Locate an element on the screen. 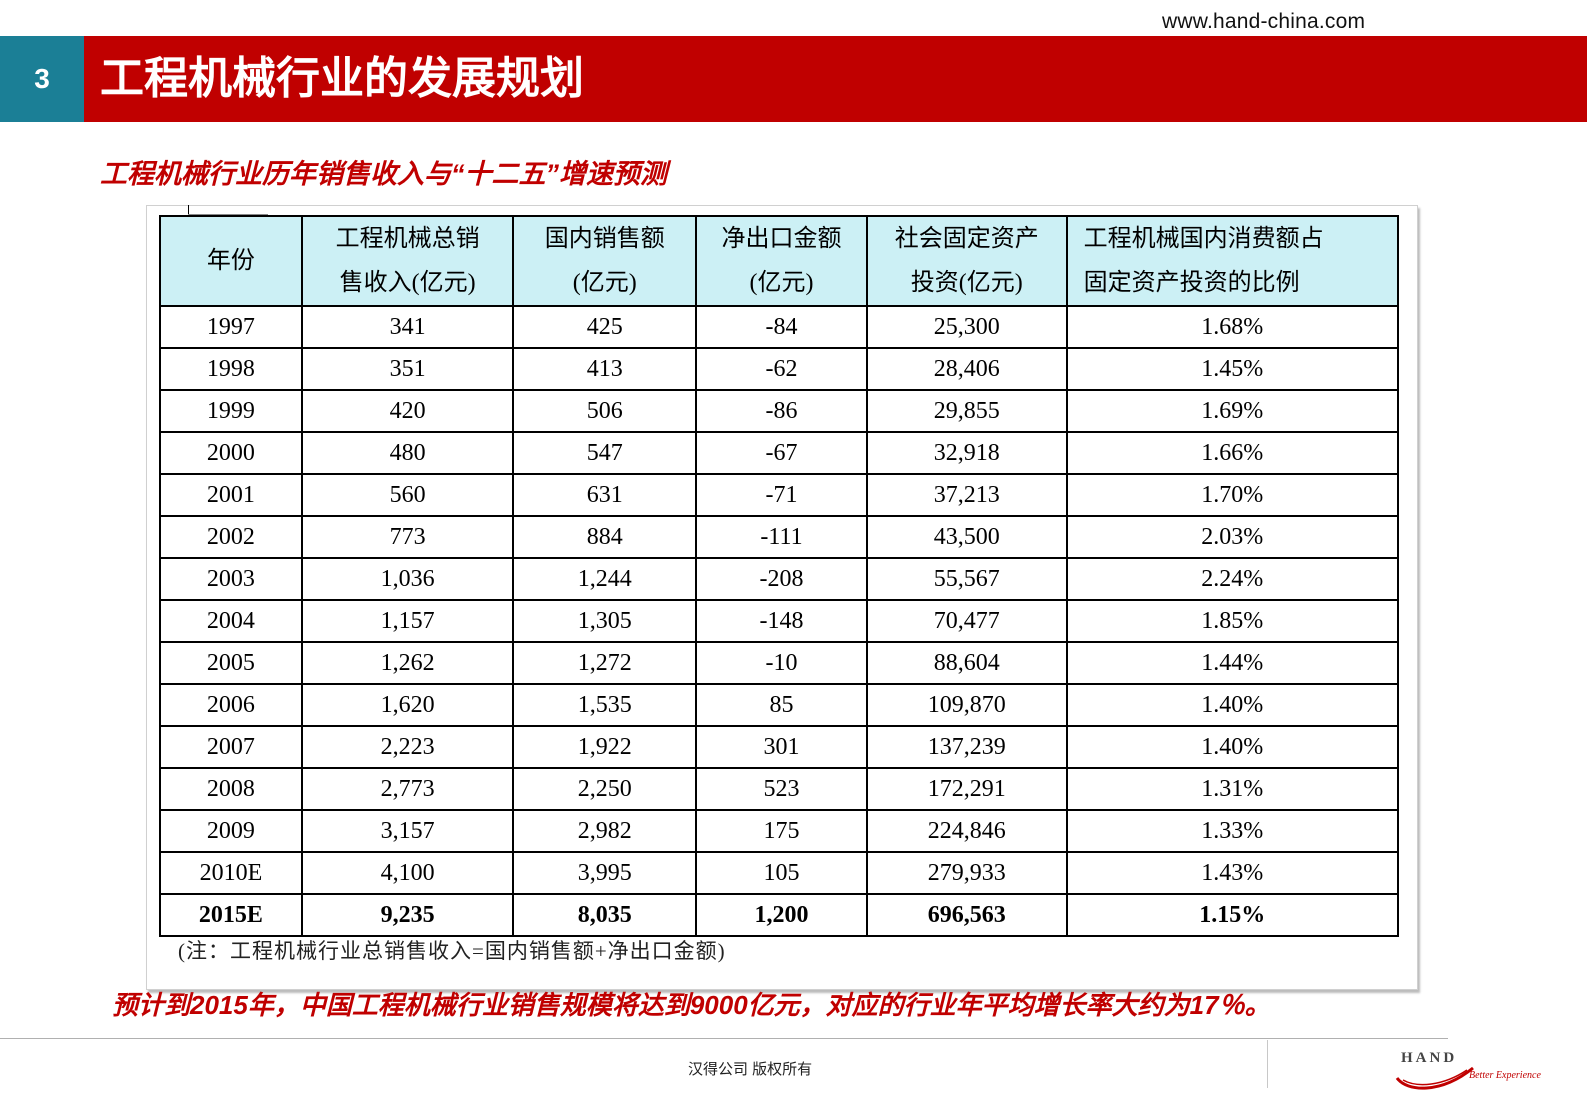 The width and height of the screenshot is (1587, 1099). table-cell: 88,604 is located at coordinates (966, 663).